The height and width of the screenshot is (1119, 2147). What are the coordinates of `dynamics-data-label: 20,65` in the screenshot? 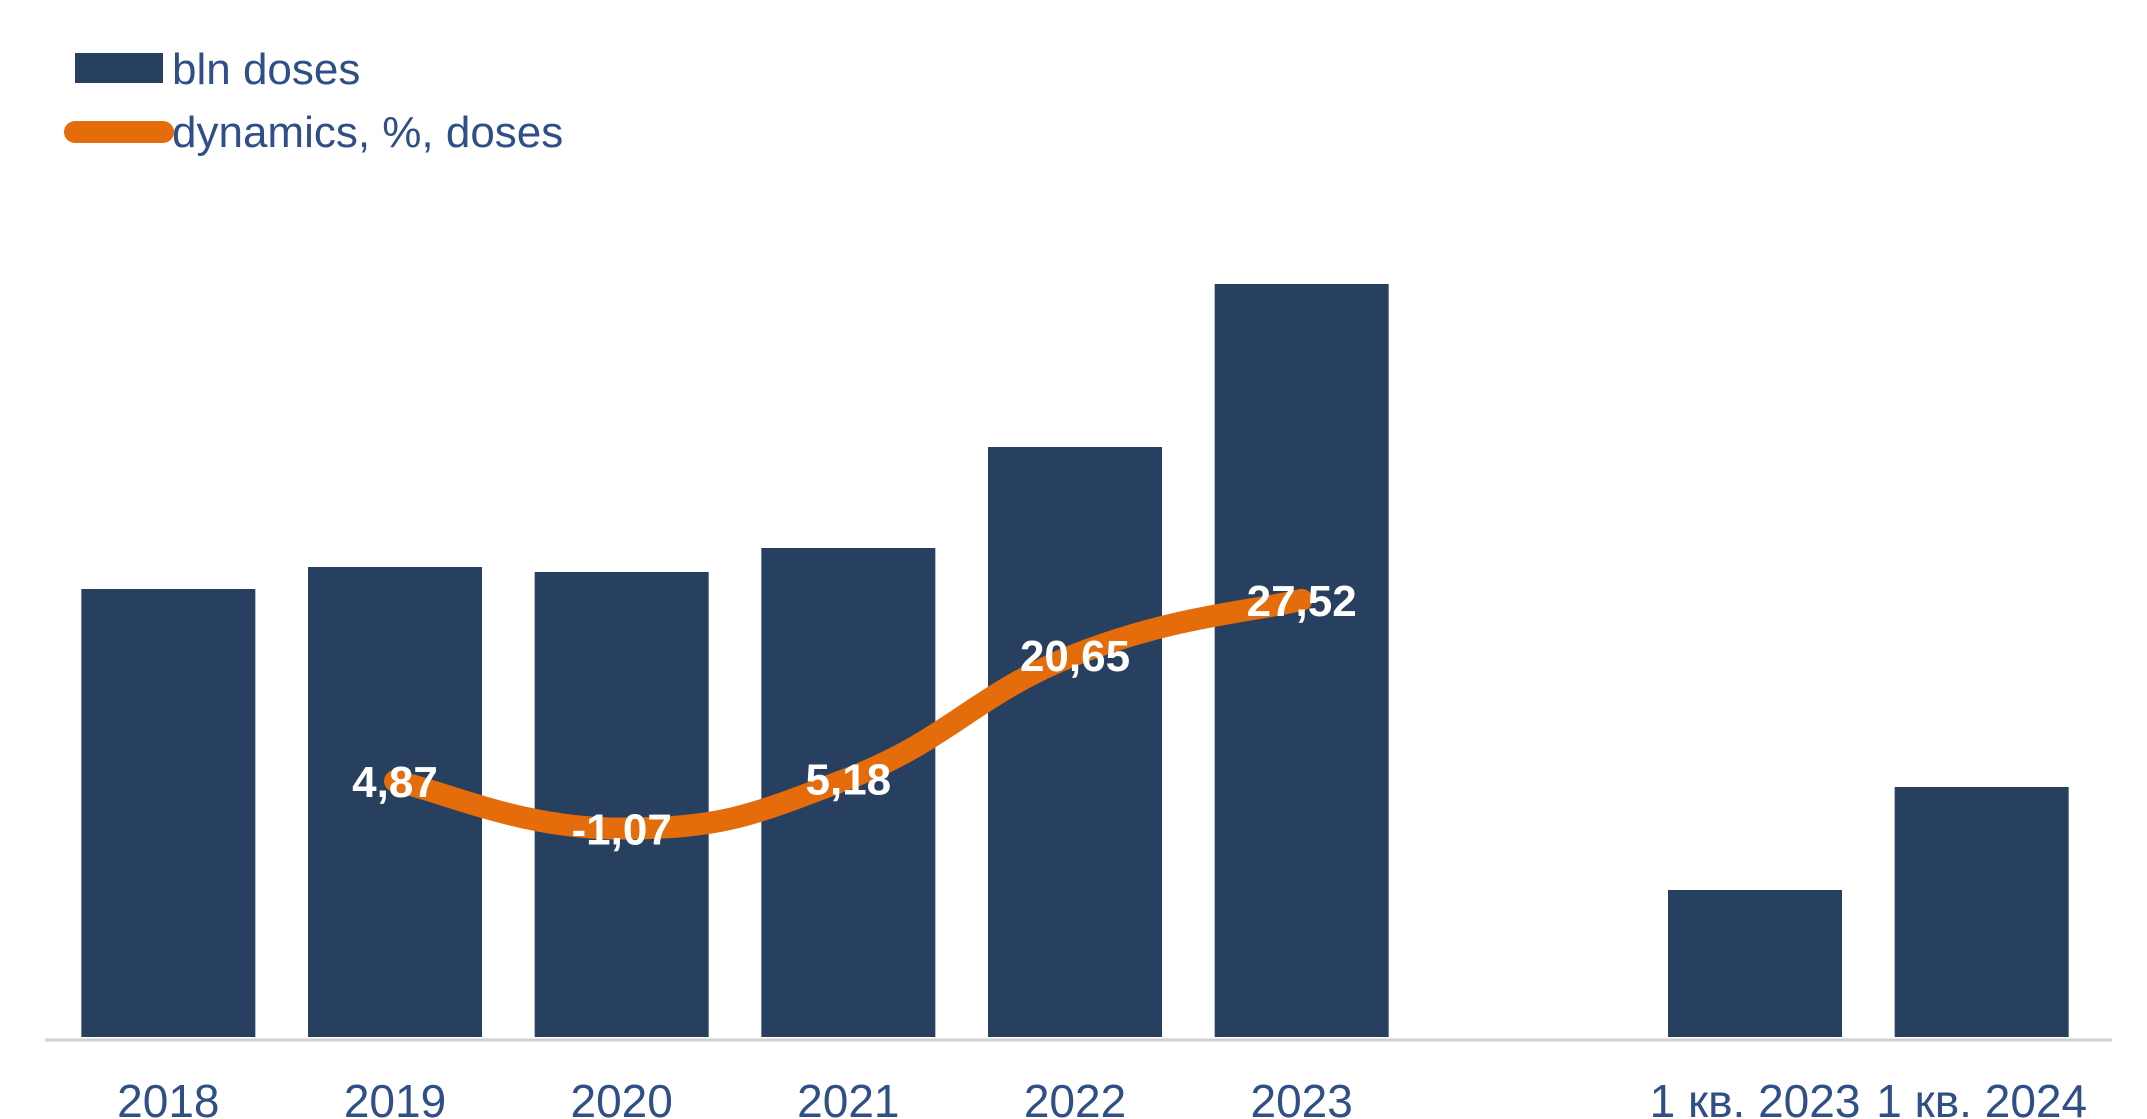 It's located at (1075, 656).